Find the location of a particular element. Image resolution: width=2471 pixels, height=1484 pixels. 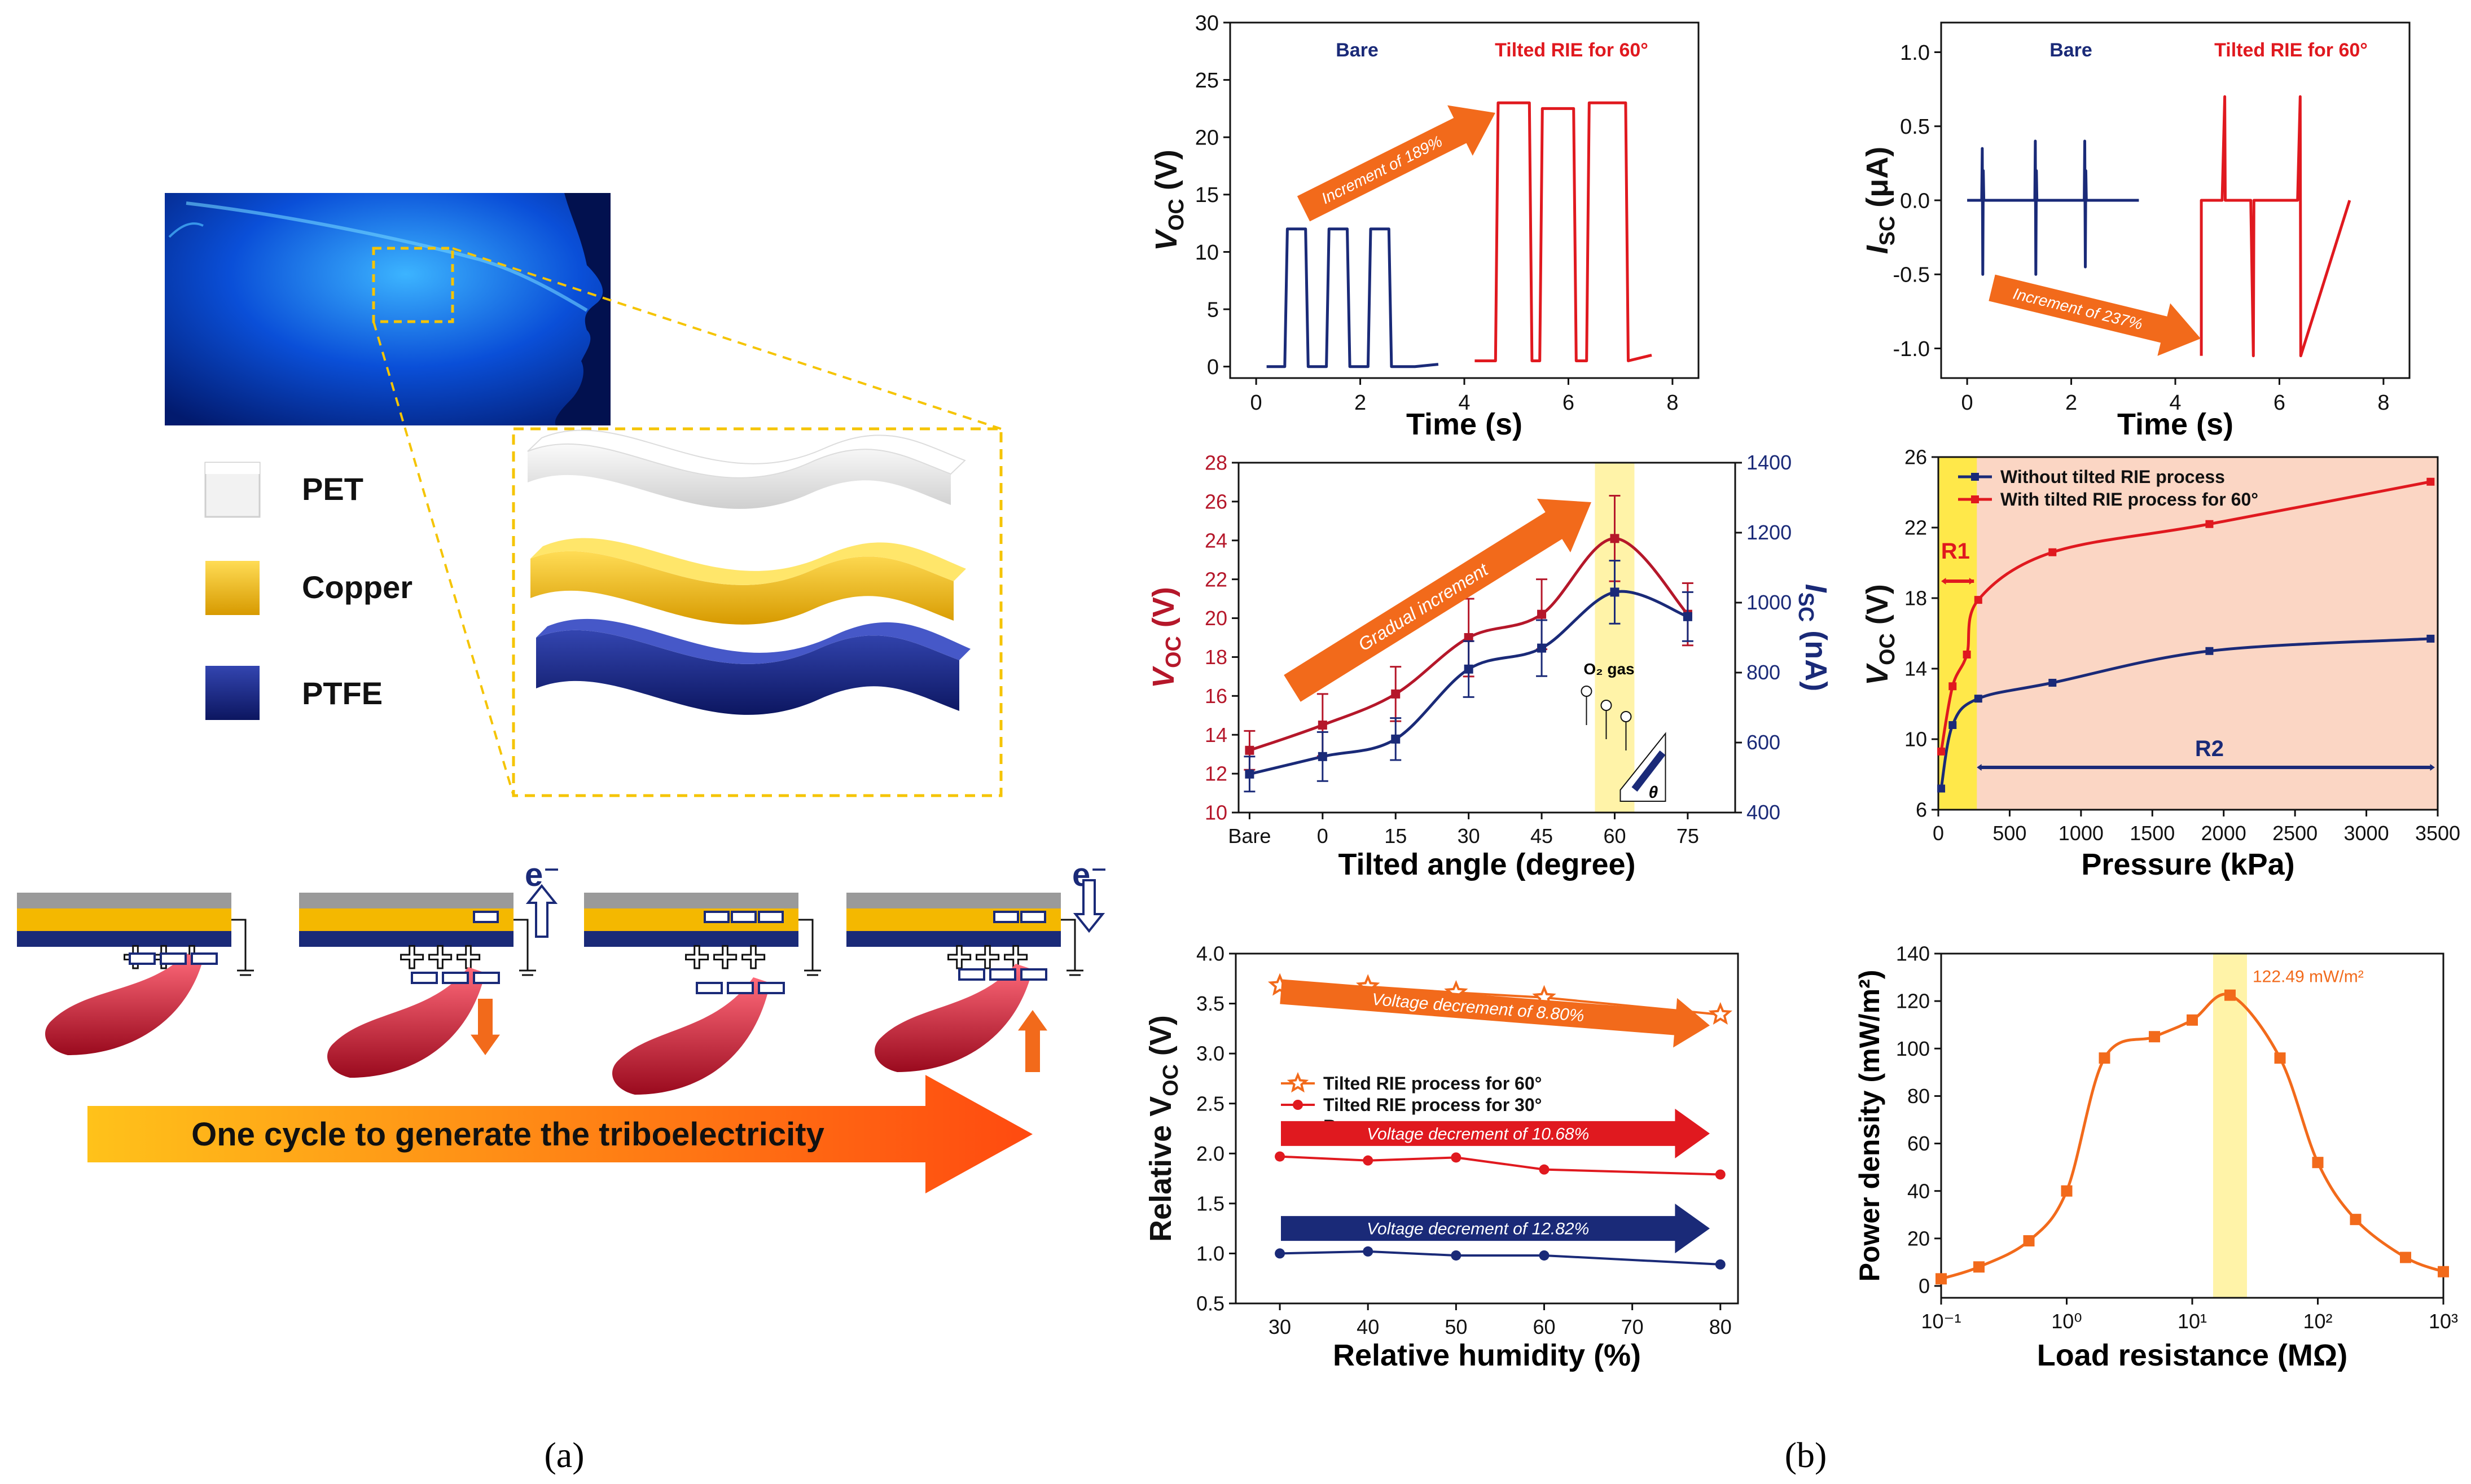

decrement-arrow-2-label: Voltage decrement of 12.82% is located at coordinates (1478, 1229).